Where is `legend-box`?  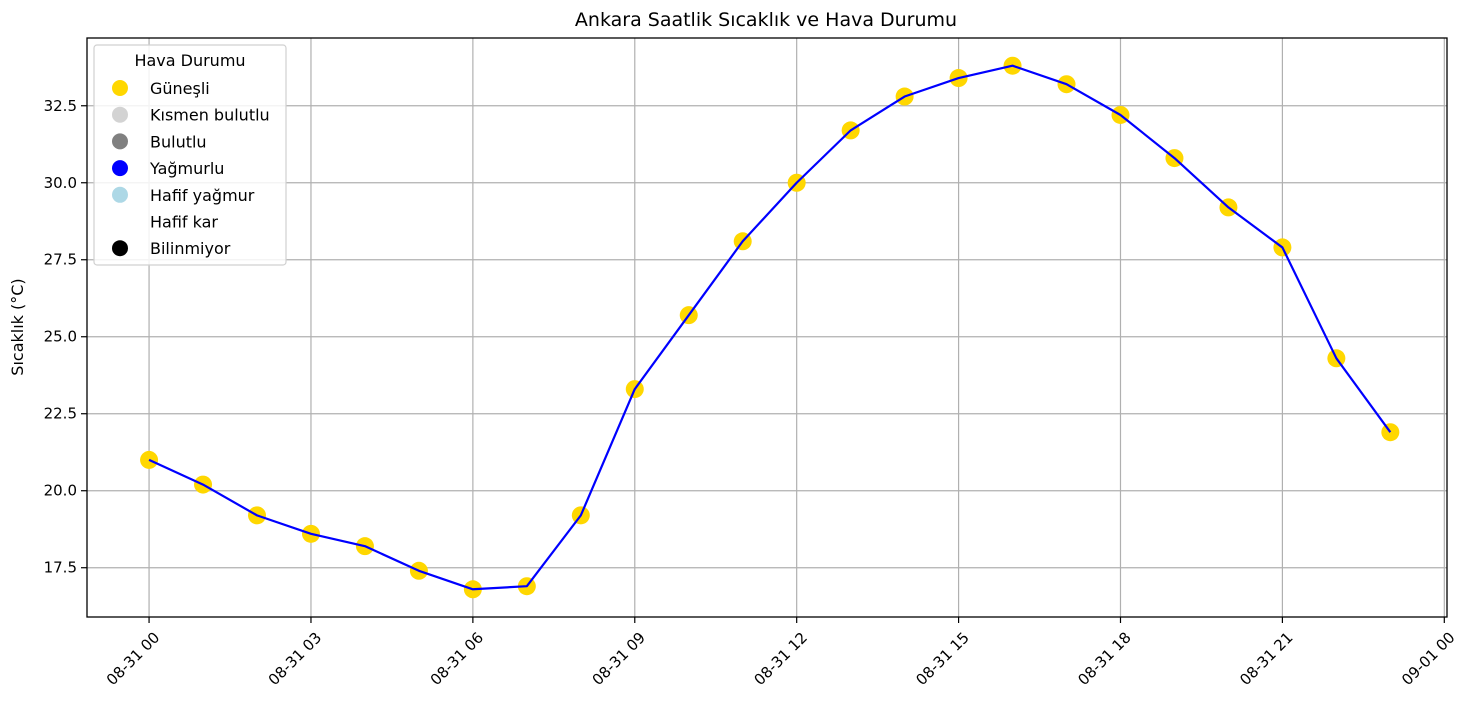 legend-box is located at coordinates (190, 155).